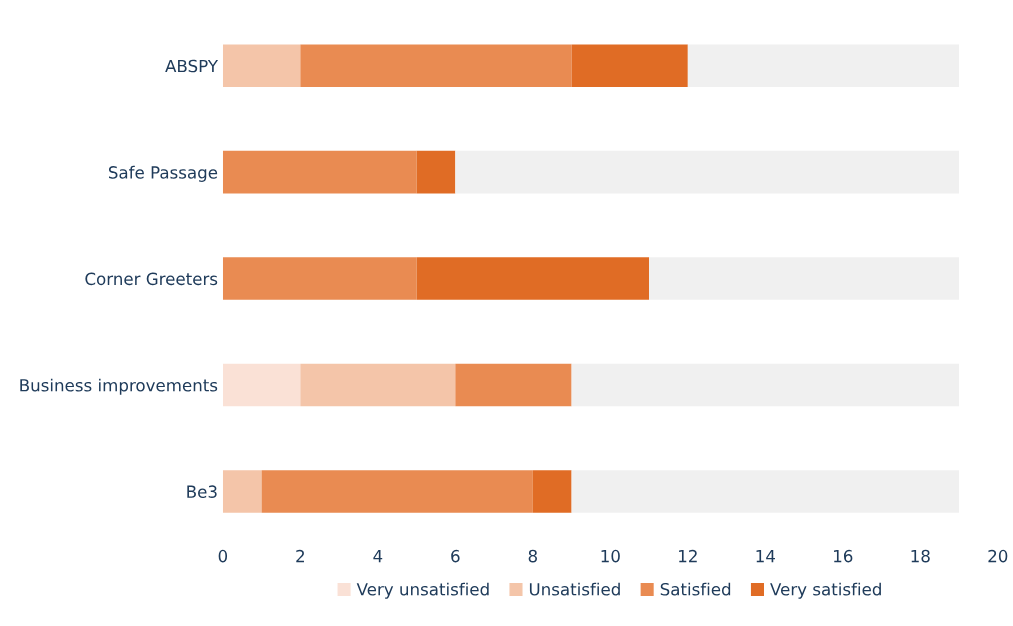 This screenshot has width=1013, height=626. Describe the element at coordinates (223, 556) in the screenshot. I see `x-tick-label: 0` at that location.